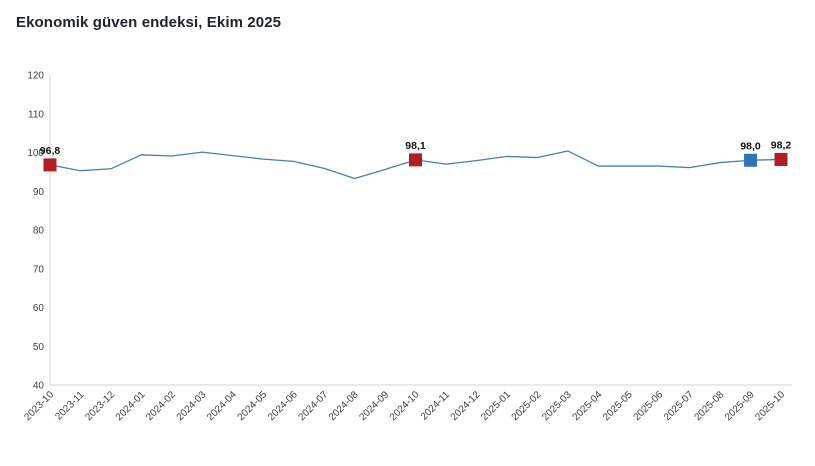 This screenshot has height=466, width=815. What do you see at coordinates (405, 406) in the screenshot?
I see `x-tick-label: 2024-10` at bounding box center [405, 406].